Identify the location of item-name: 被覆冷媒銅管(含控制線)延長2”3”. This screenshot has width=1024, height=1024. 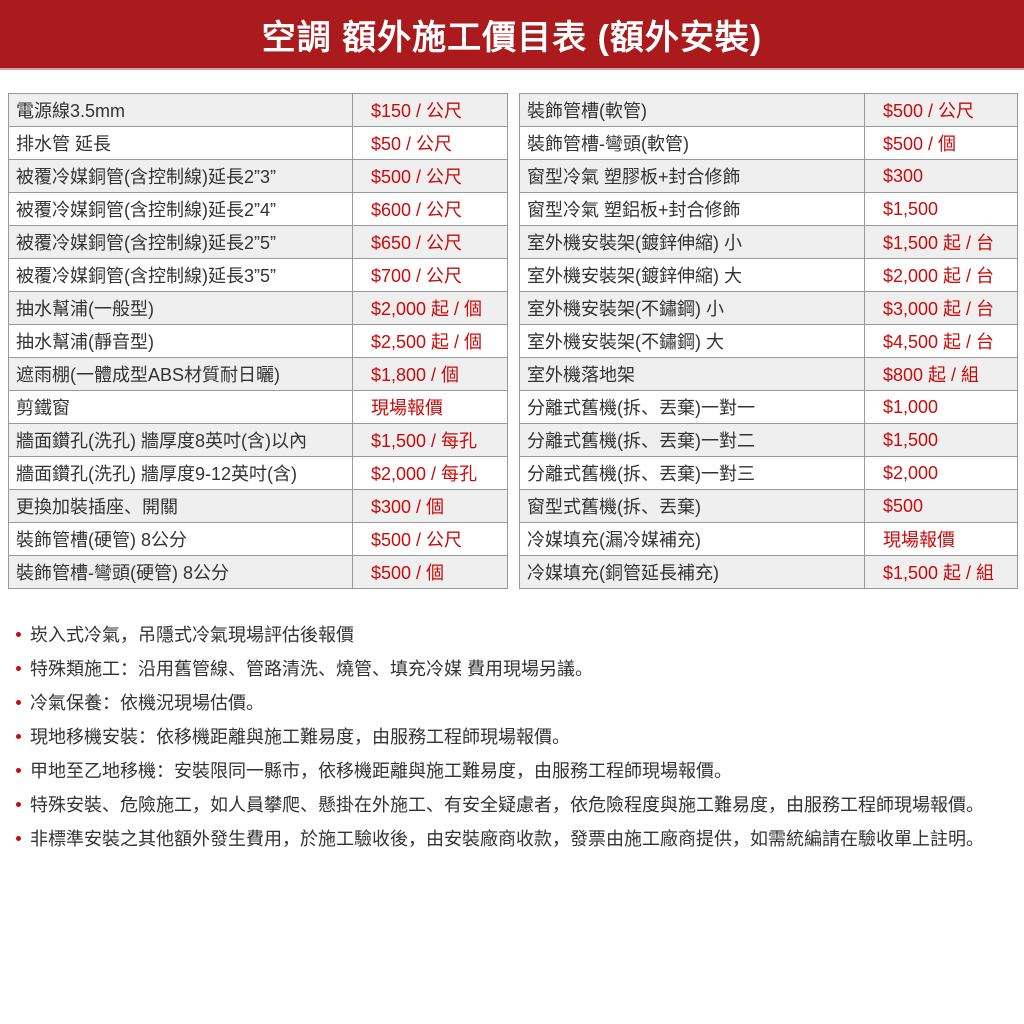
(180, 176).